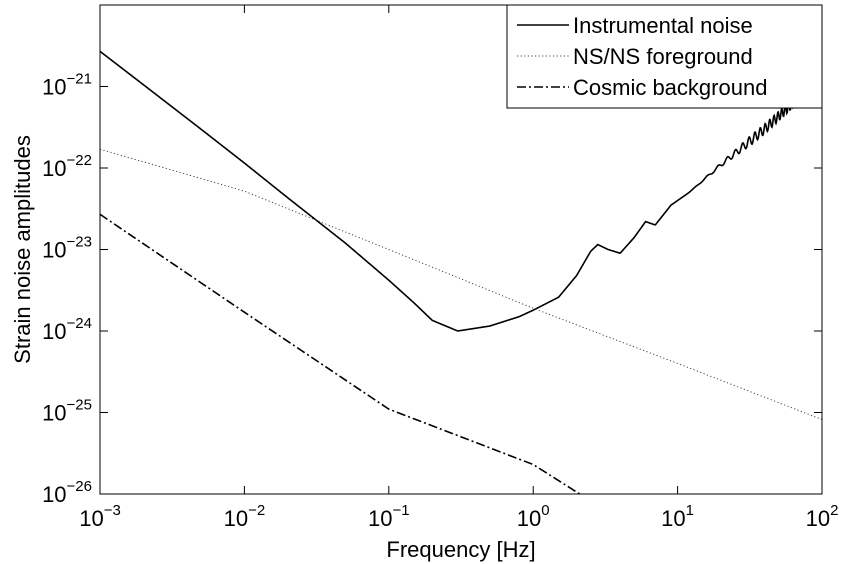 The image size is (845, 564). What do you see at coordinates (67, 248) in the screenshot?
I see `y-tick-label: 10−23` at bounding box center [67, 248].